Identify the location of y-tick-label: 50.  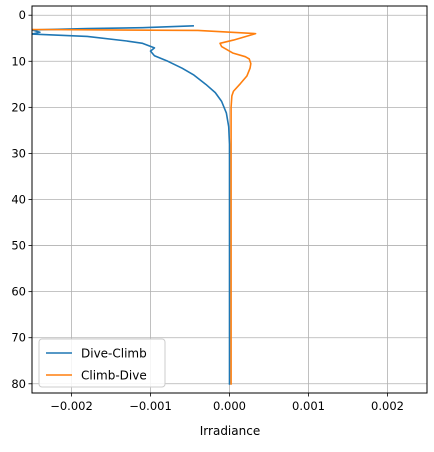
(18, 246).